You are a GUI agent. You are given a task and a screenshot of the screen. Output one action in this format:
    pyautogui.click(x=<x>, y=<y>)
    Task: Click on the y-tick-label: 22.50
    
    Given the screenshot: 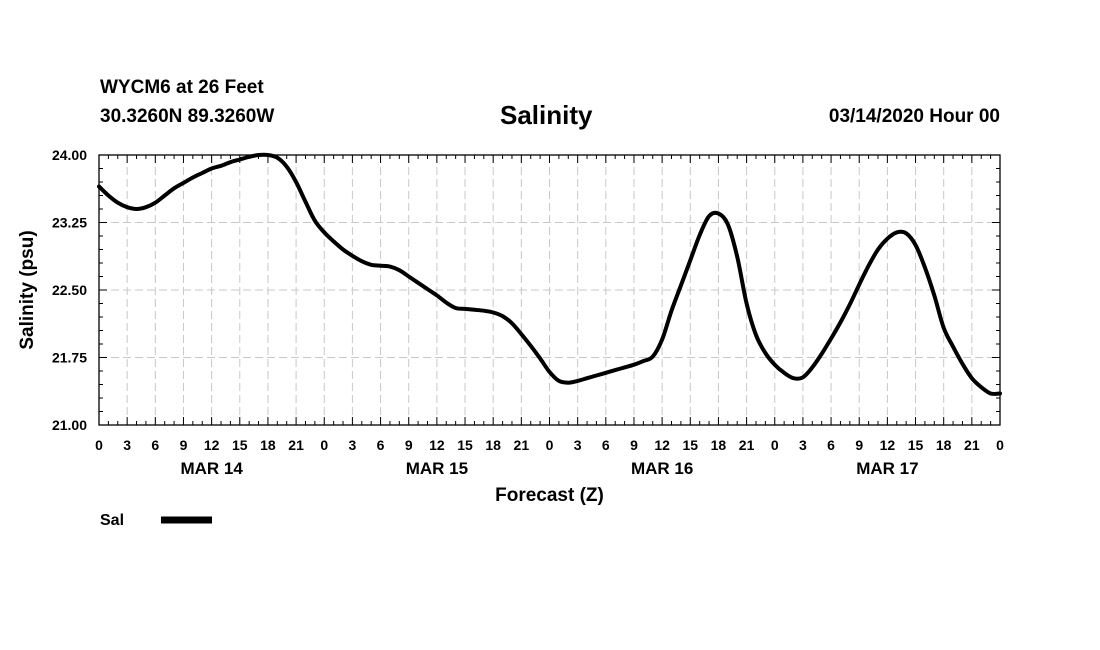 What is the action you would take?
    pyautogui.click(x=69, y=290)
    